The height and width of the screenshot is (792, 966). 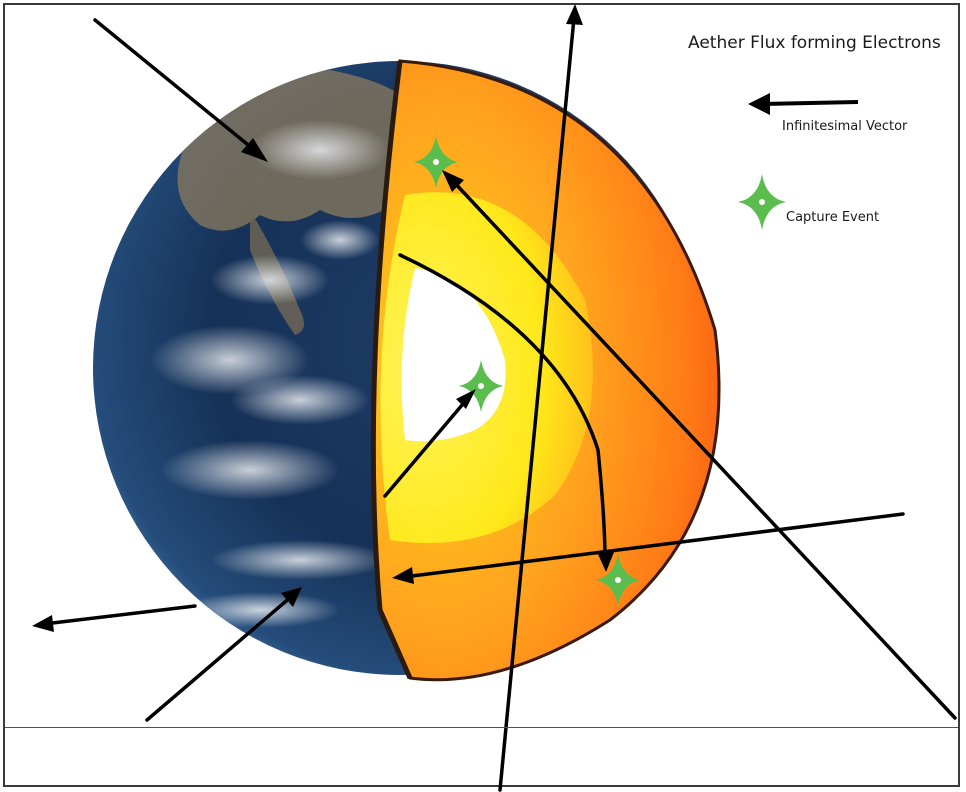 What do you see at coordinates (814, 43) in the screenshot?
I see `legend-title: Aether Flux forming Electrons` at bounding box center [814, 43].